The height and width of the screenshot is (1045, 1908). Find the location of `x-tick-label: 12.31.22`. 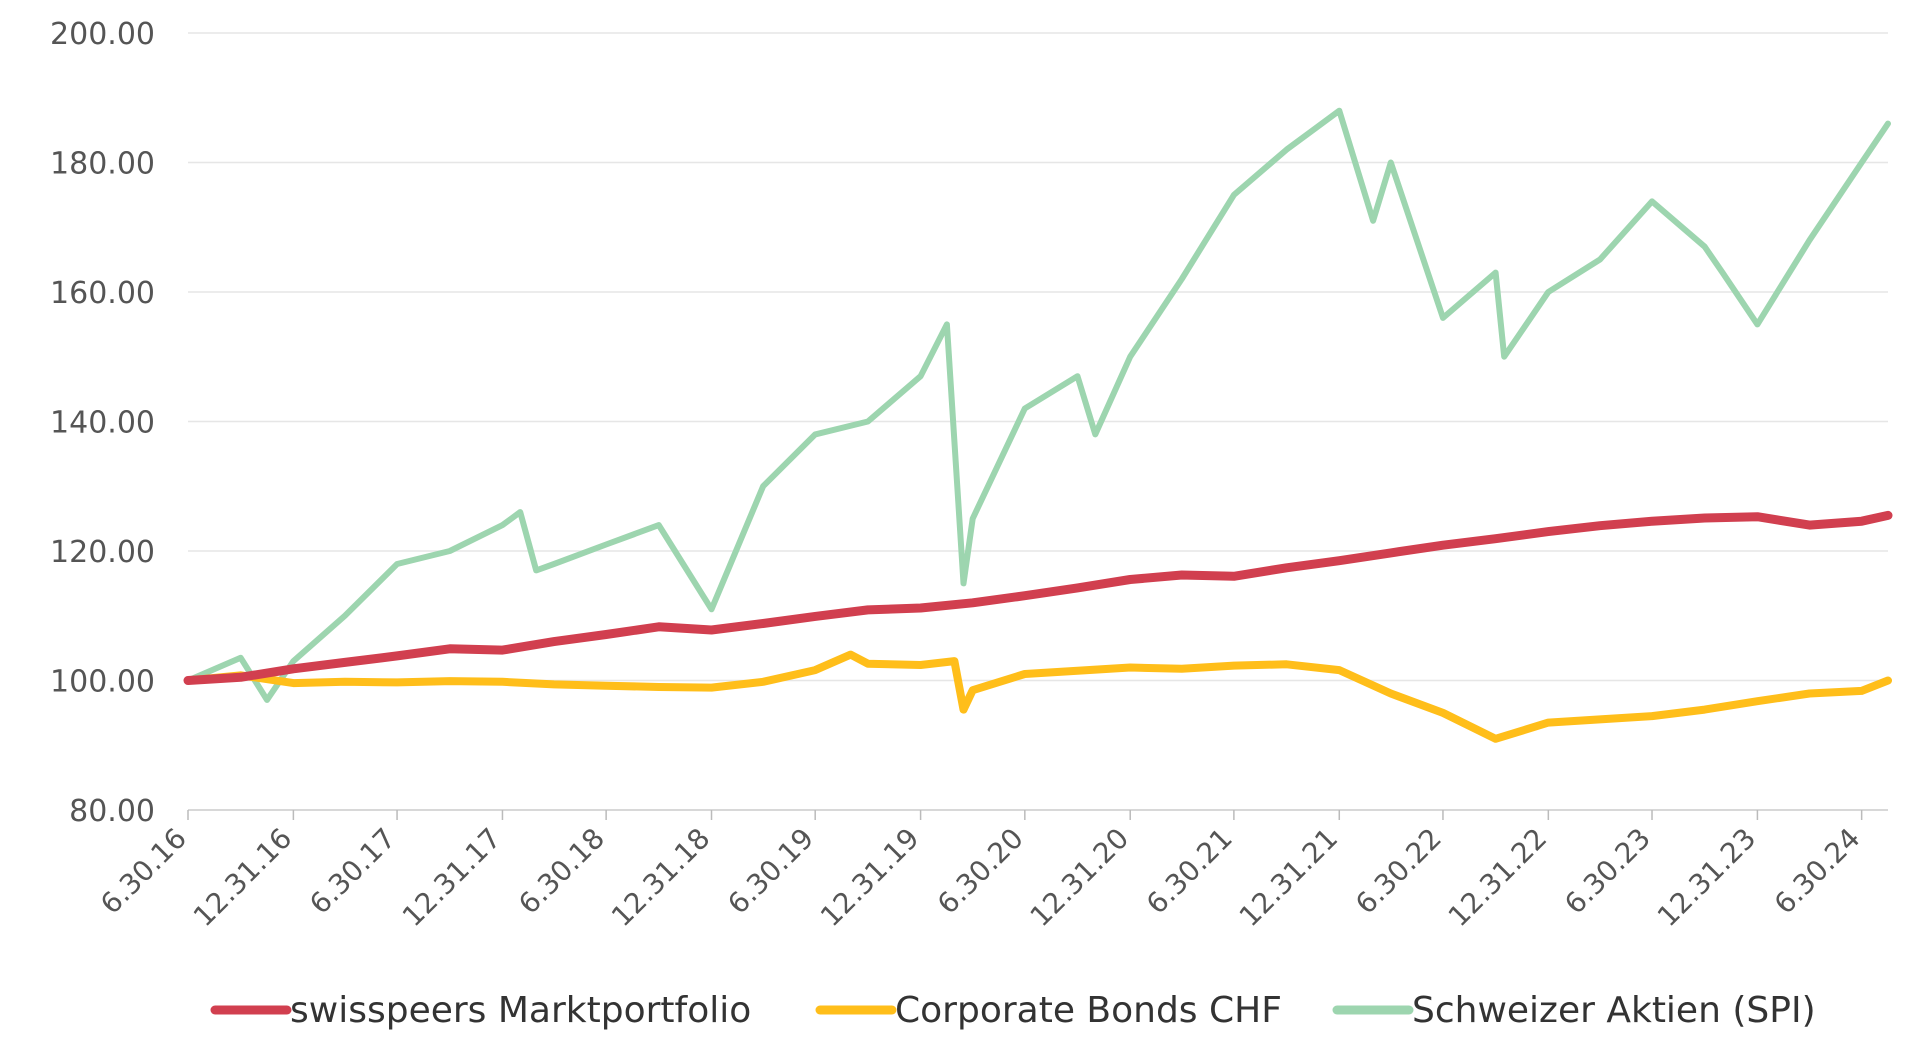

x-tick-label: 12.31.22 is located at coordinates (1498, 878).